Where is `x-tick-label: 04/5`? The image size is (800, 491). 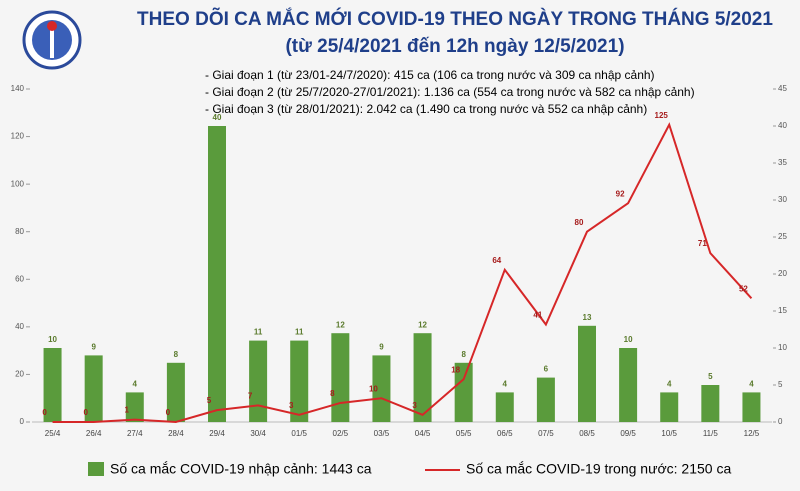
x-tick-label: 04/5 is located at coordinates (423, 433).